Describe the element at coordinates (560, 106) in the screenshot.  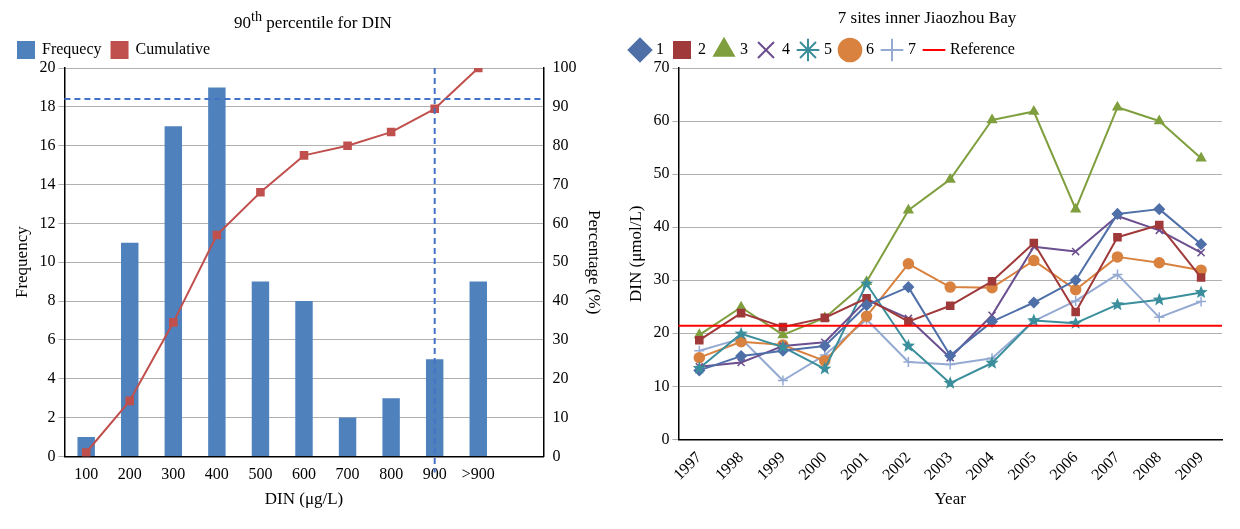
I see `y2-tick-label: 90` at that location.